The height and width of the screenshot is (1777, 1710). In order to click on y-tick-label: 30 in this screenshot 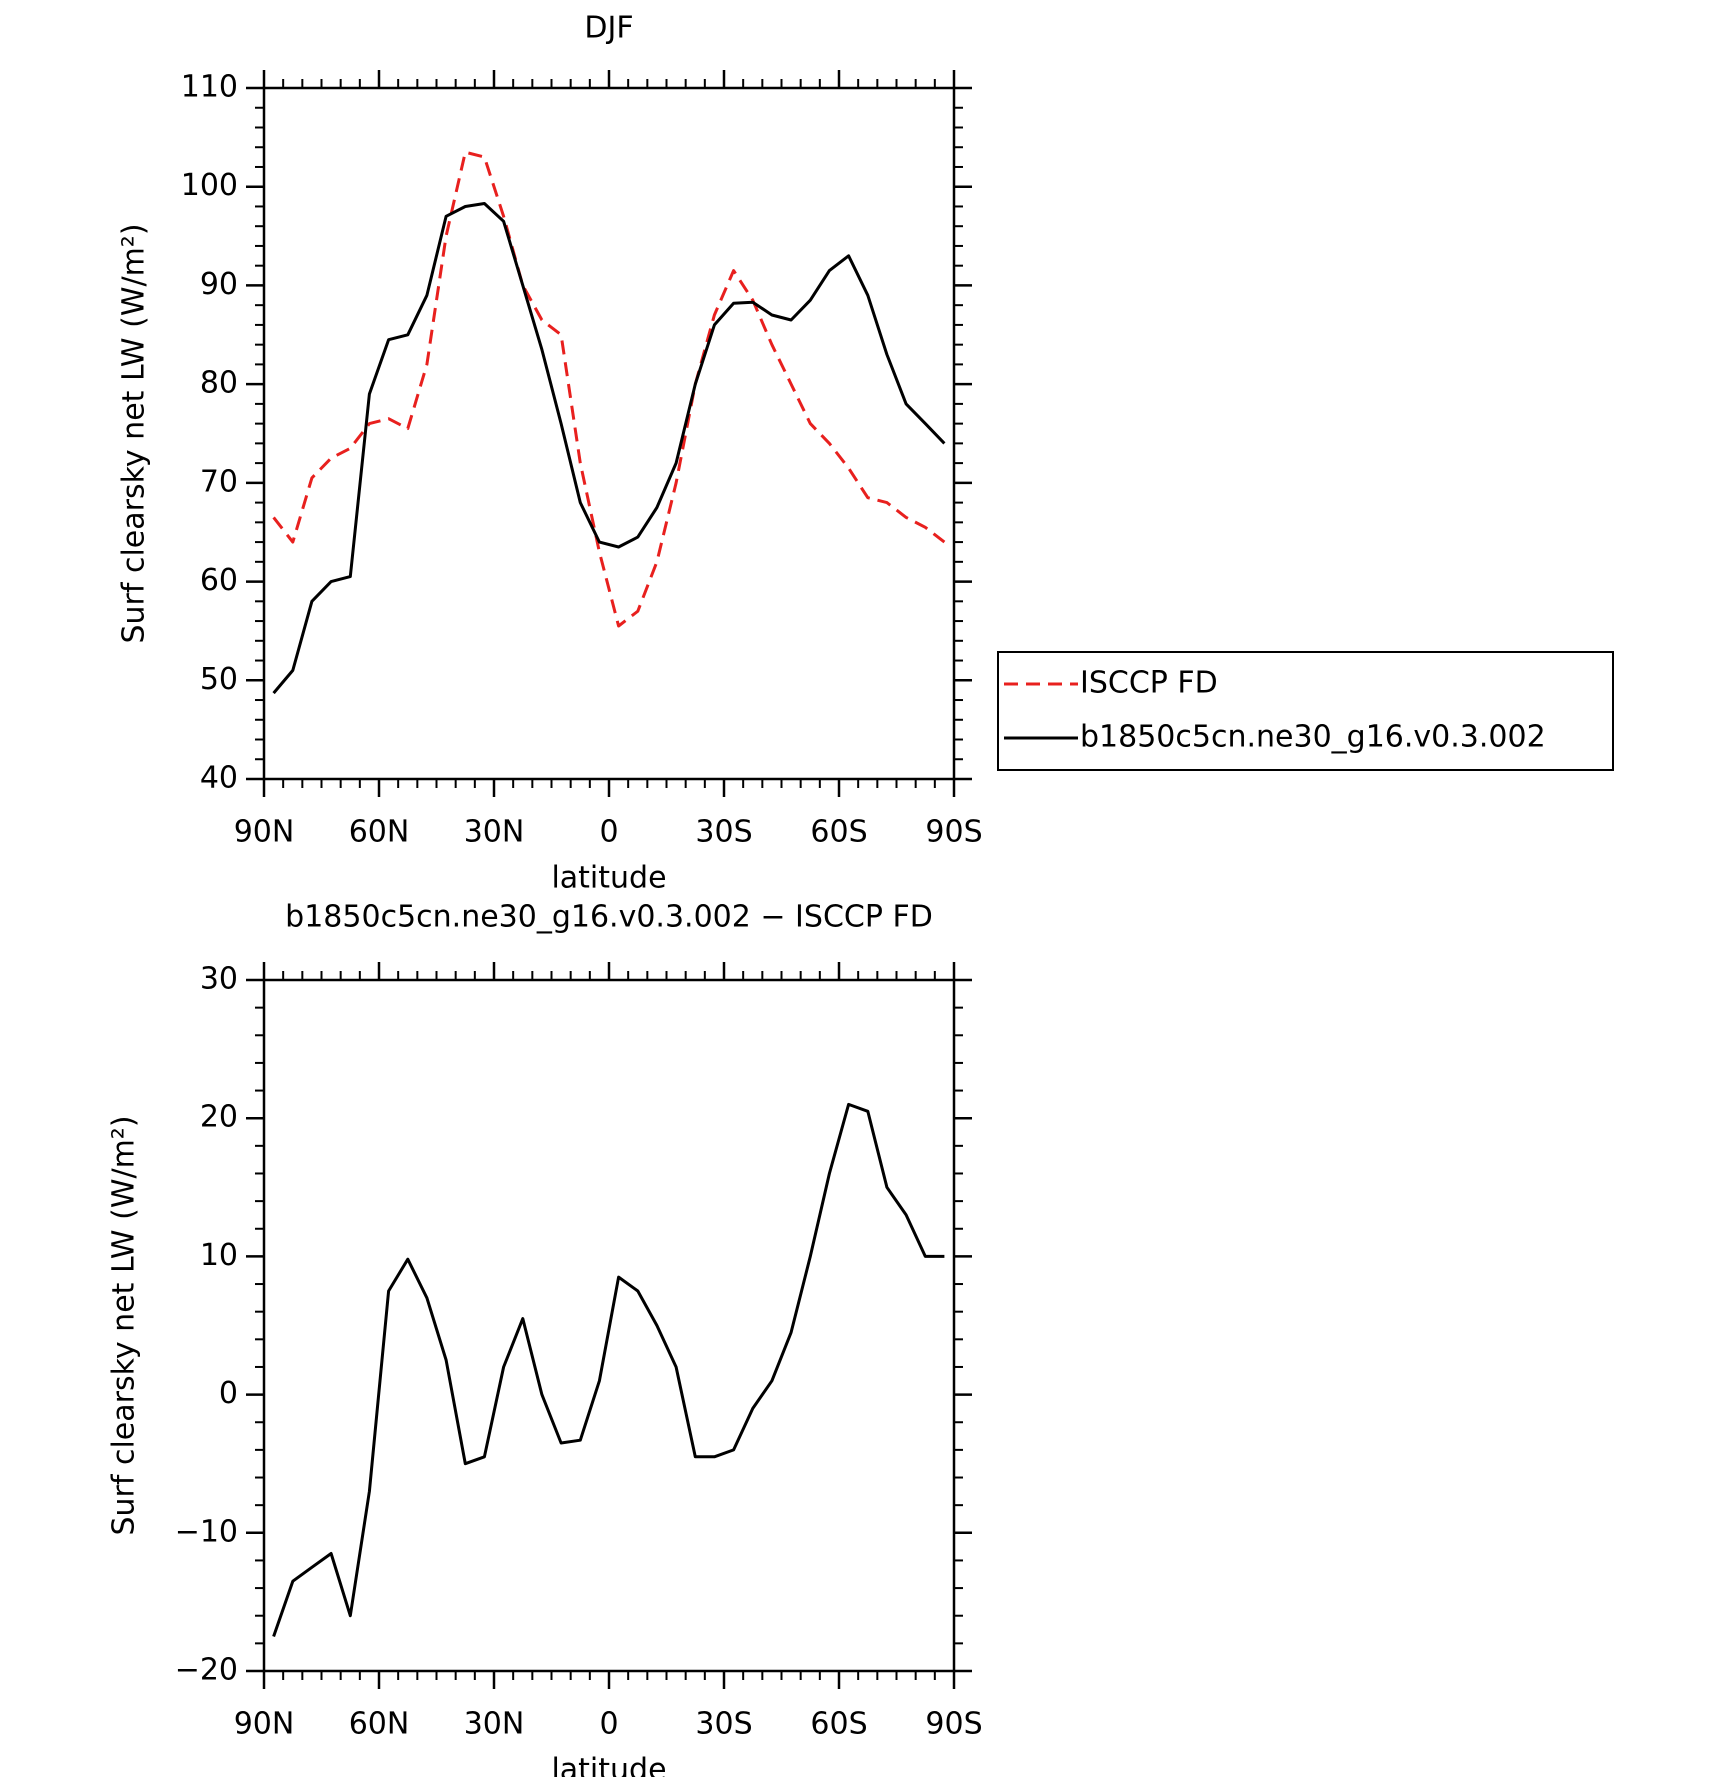, I will do `click(219, 979)`.